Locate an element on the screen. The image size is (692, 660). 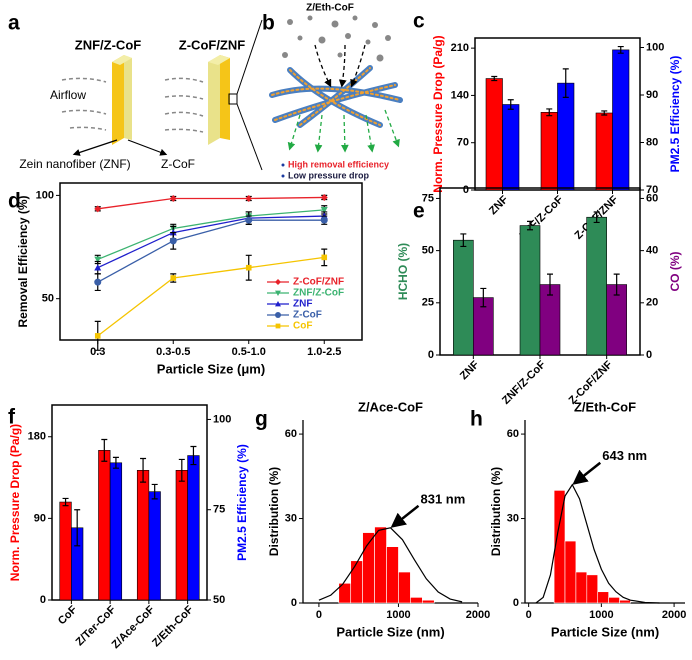
y2-tick-label: 70 is located at coordinates (652, 190).